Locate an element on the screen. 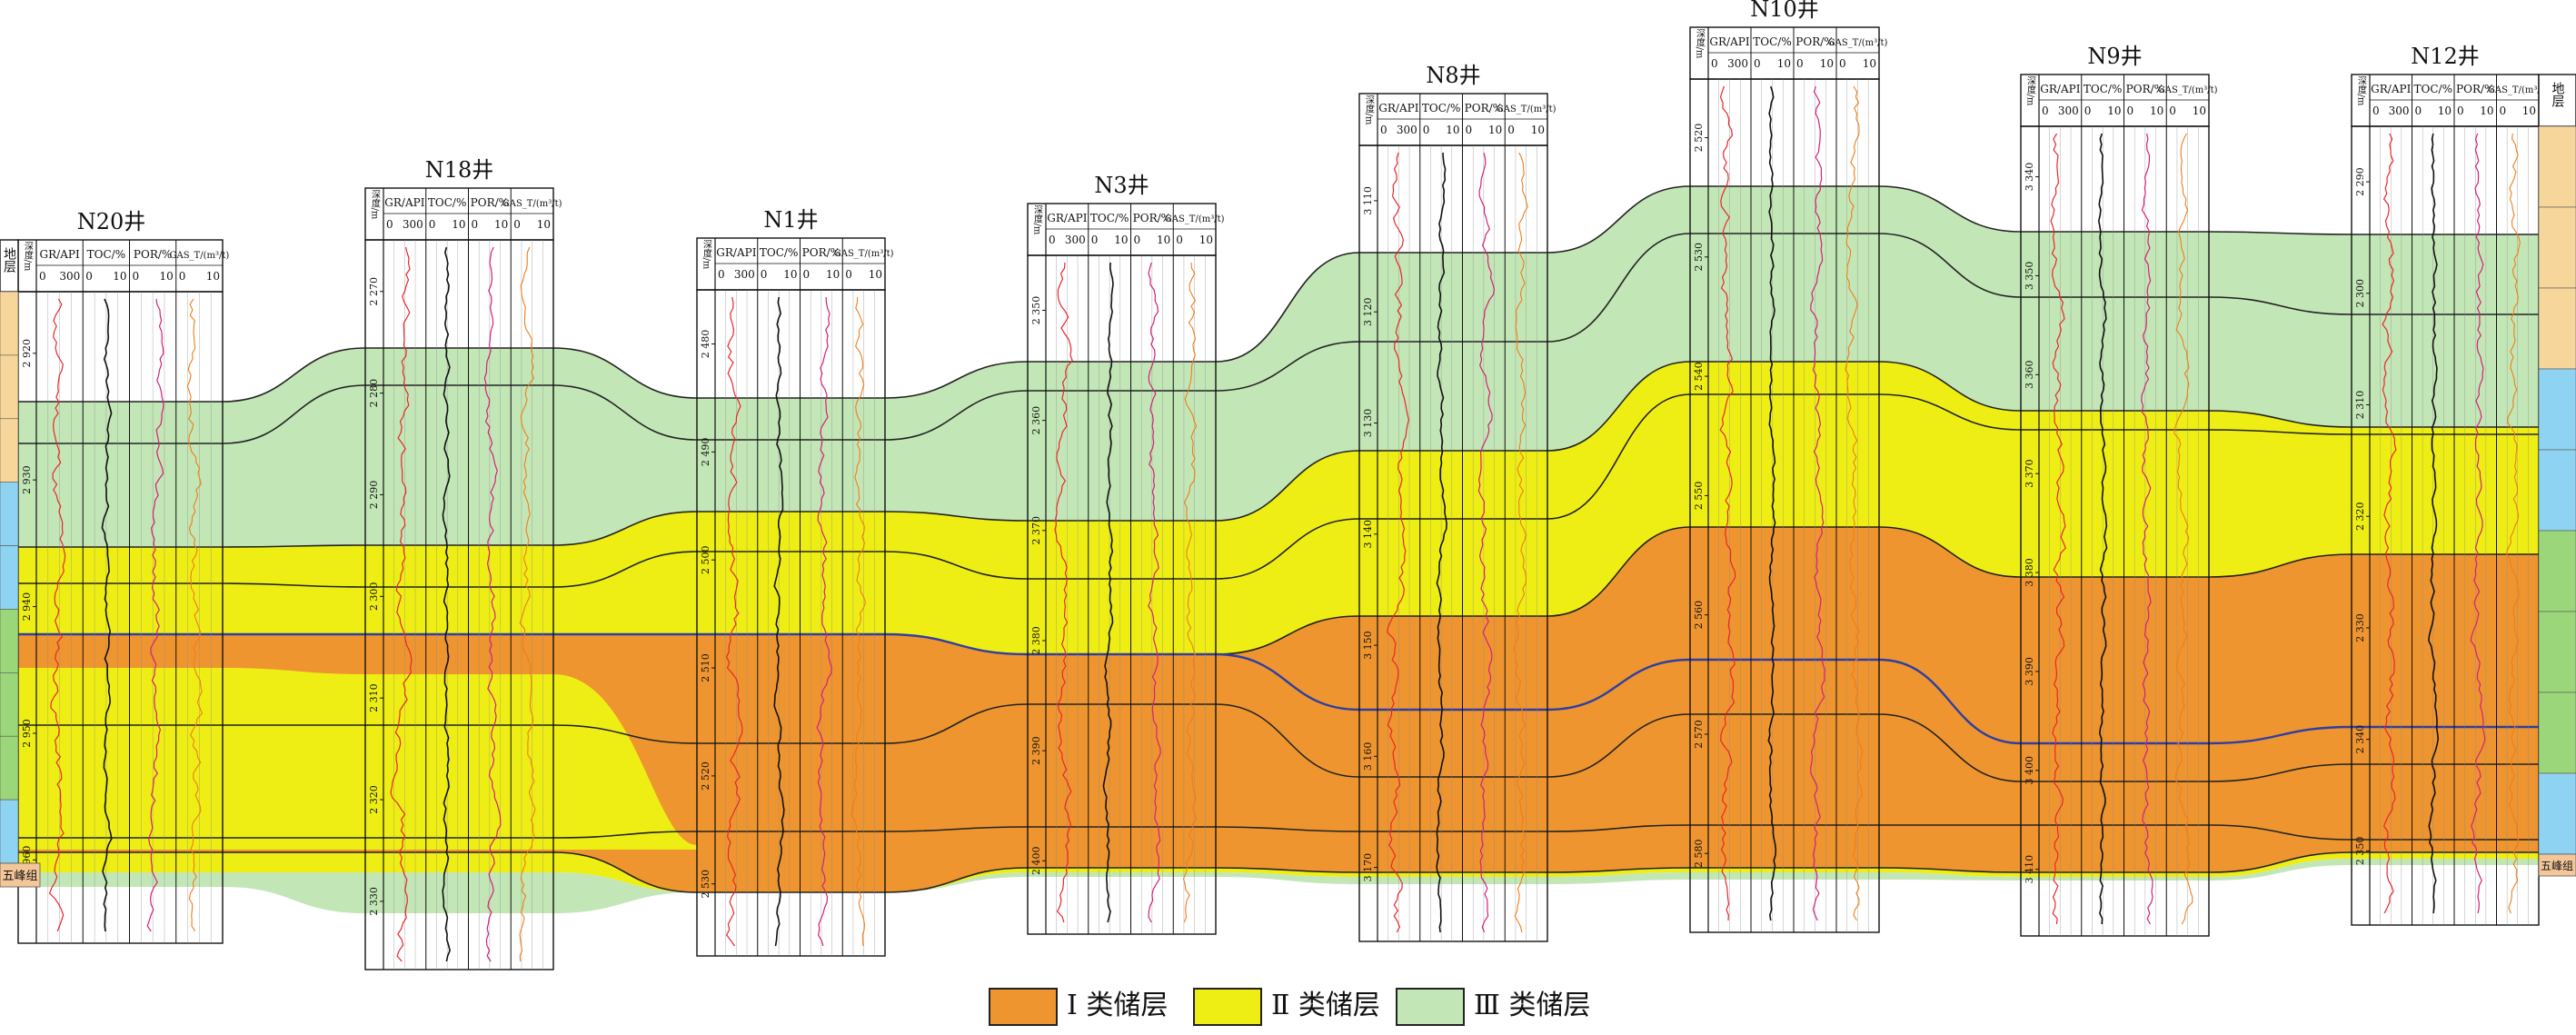 Image resolution: width=2576 pixels, height=1035 pixels. depth-tick-label: 2 490 is located at coordinates (705, 452).